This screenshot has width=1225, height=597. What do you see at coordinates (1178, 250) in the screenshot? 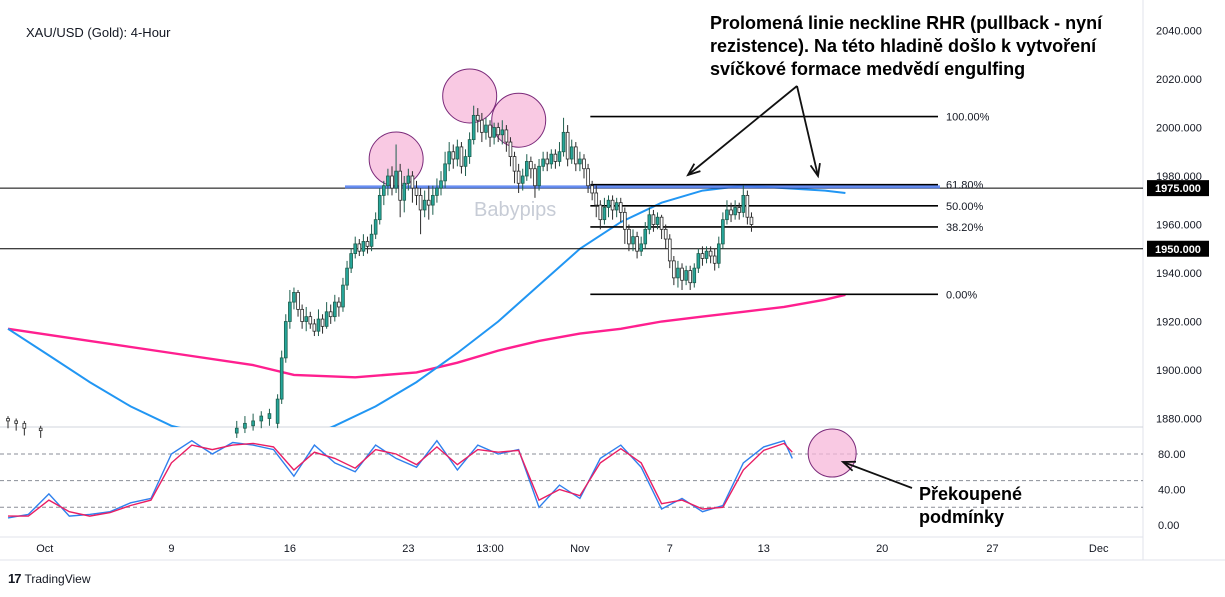
I see `level-label: 1950.000` at bounding box center [1178, 250].